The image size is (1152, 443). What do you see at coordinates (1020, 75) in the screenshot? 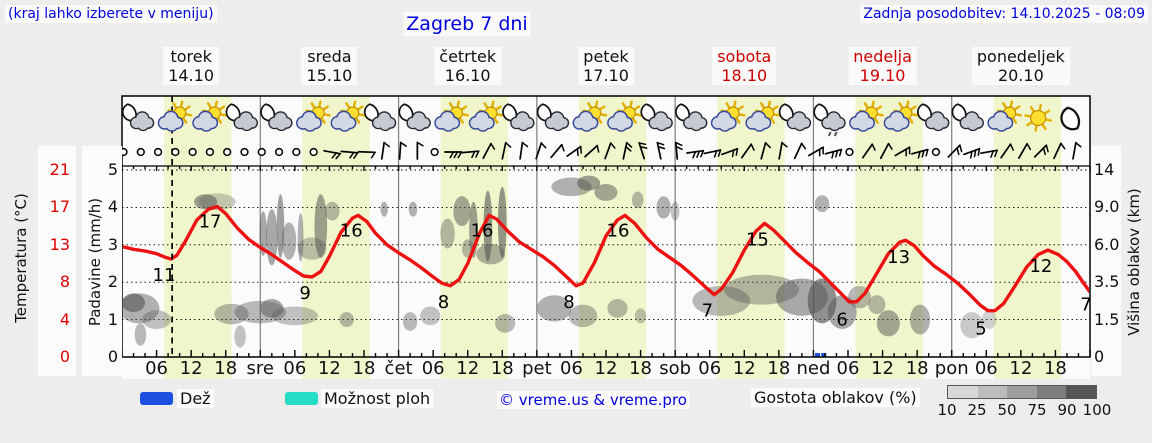
I see `day-date: 20.10` at bounding box center [1020, 75].